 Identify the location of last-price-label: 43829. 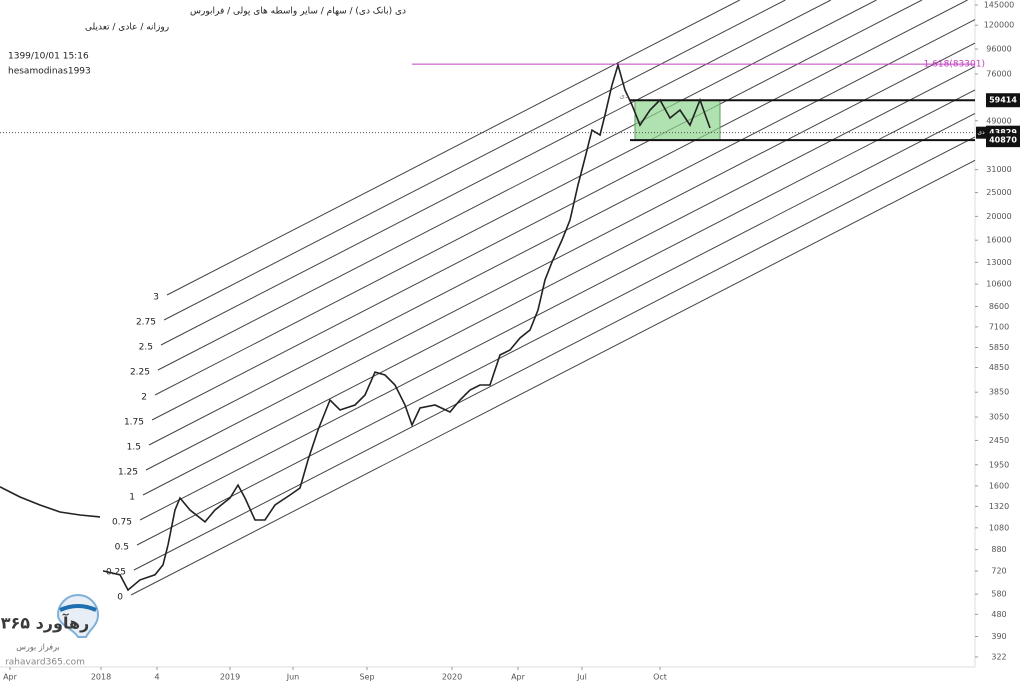
(1003, 132).